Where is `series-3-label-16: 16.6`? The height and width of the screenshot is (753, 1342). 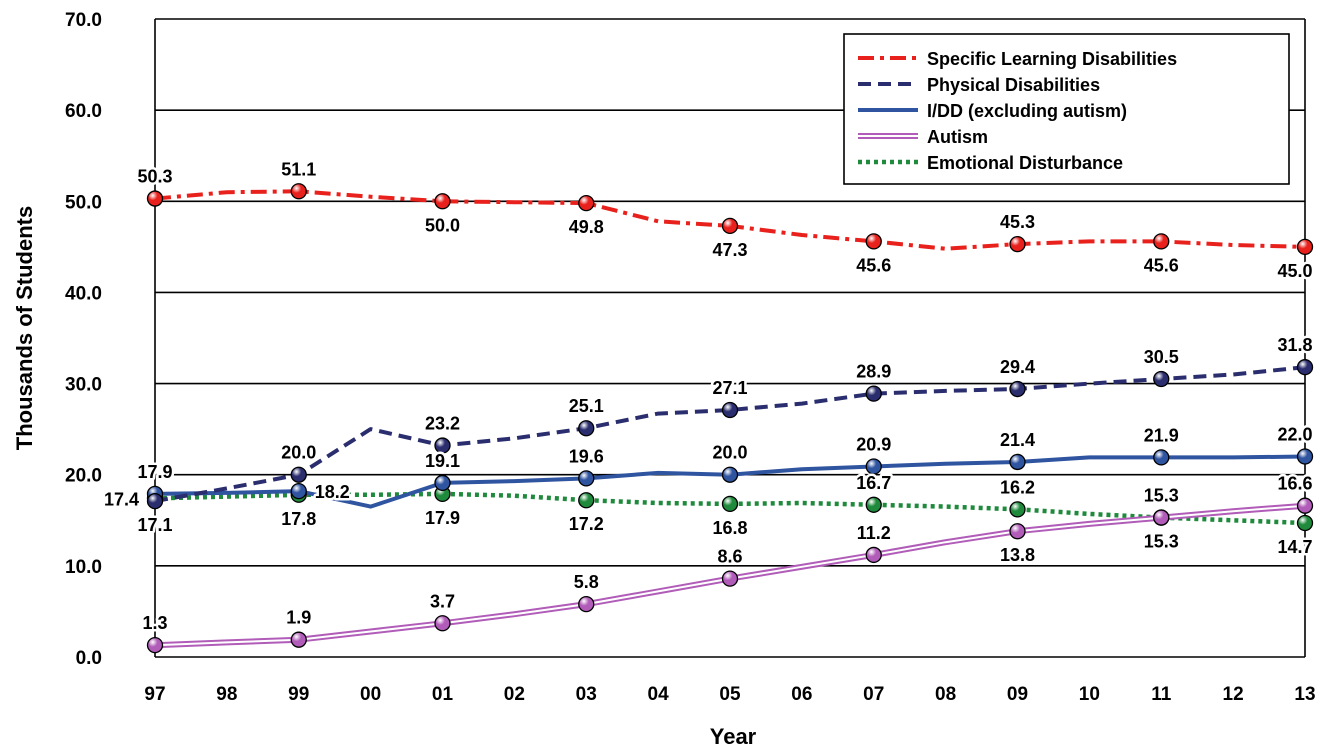 series-3-label-16: 16.6 is located at coordinates (1294, 484).